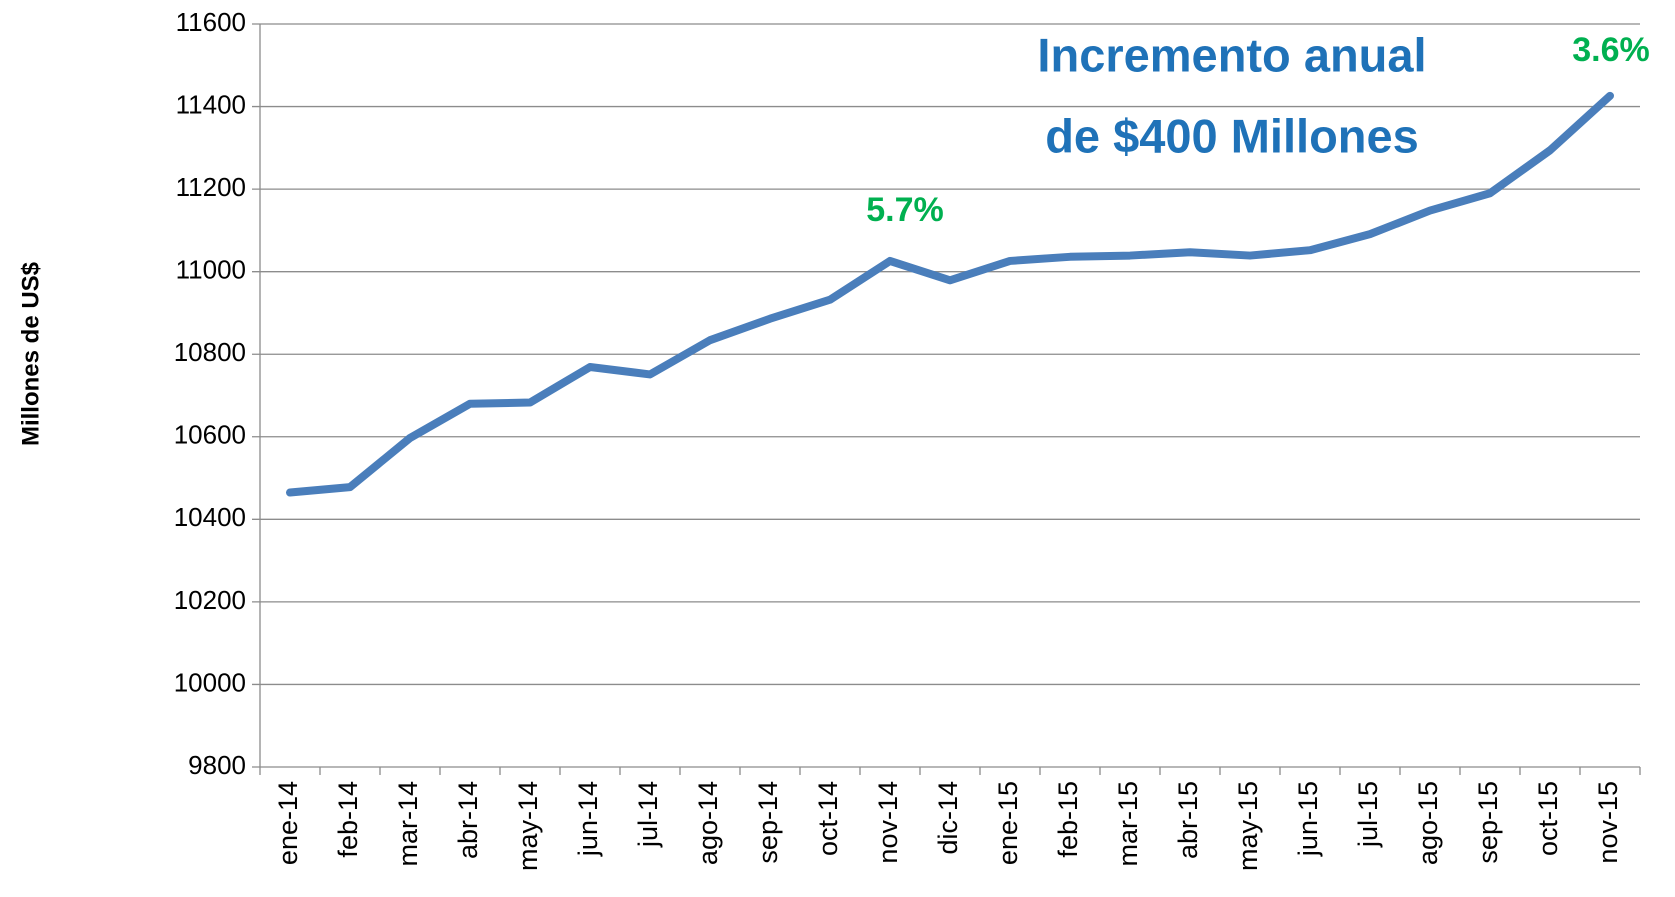 This screenshot has height=897, width=1675. What do you see at coordinates (1188, 820) in the screenshot?
I see `x-tick-label: abr-15` at bounding box center [1188, 820].